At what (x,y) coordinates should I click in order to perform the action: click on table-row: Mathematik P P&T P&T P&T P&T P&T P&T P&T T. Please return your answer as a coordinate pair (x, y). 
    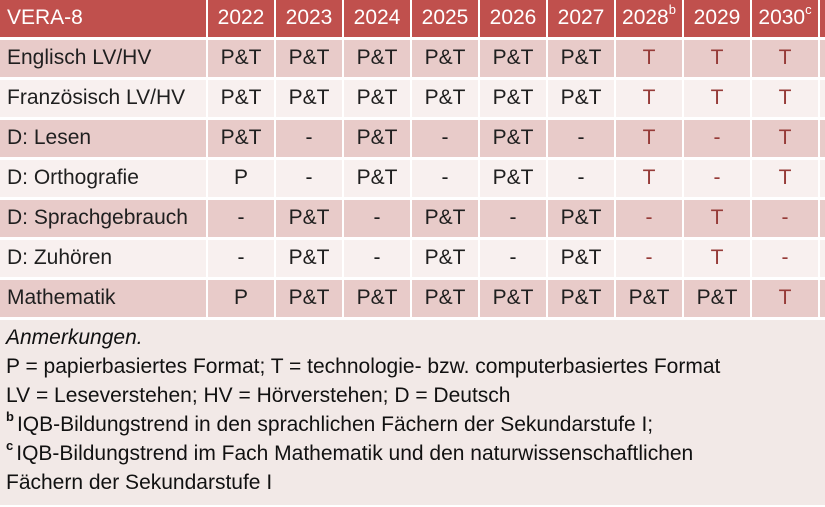
    Looking at the image, I should click on (412, 299).